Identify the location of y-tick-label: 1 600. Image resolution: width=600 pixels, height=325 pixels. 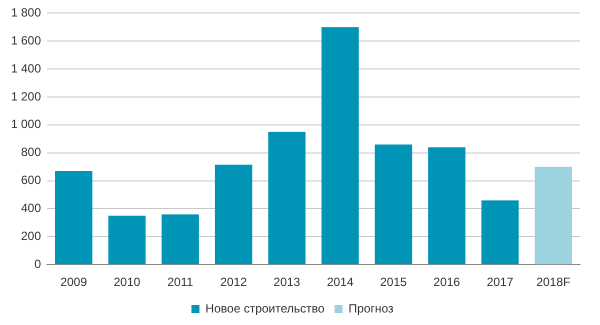
(26, 40).